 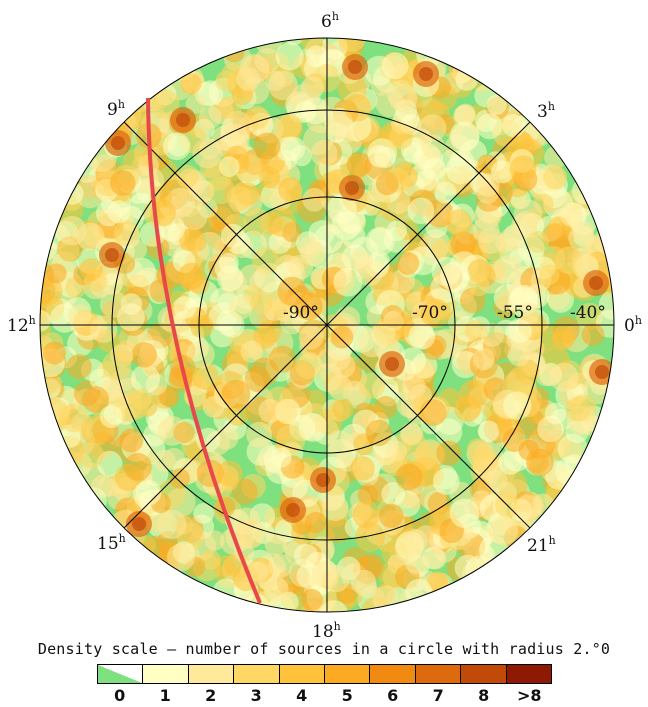 What do you see at coordinates (211, 695) in the screenshot?
I see `scale-tick: 2` at bounding box center [211, 695].